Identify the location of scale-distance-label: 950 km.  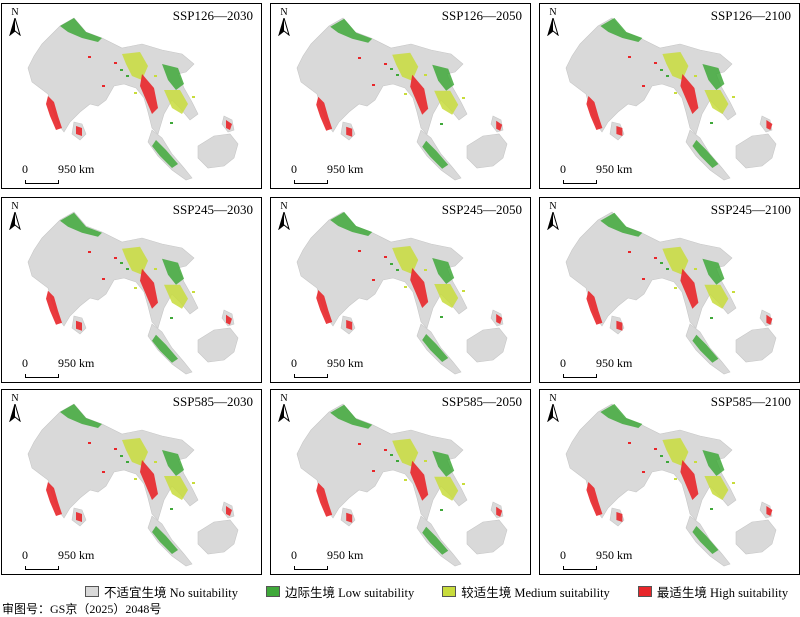
(76, 363).